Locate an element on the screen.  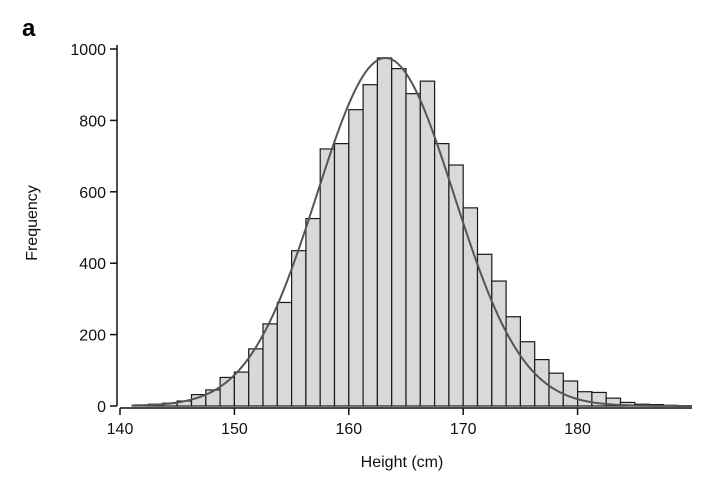
y-axis-title: Frequency is located at coordinates (32, 223).